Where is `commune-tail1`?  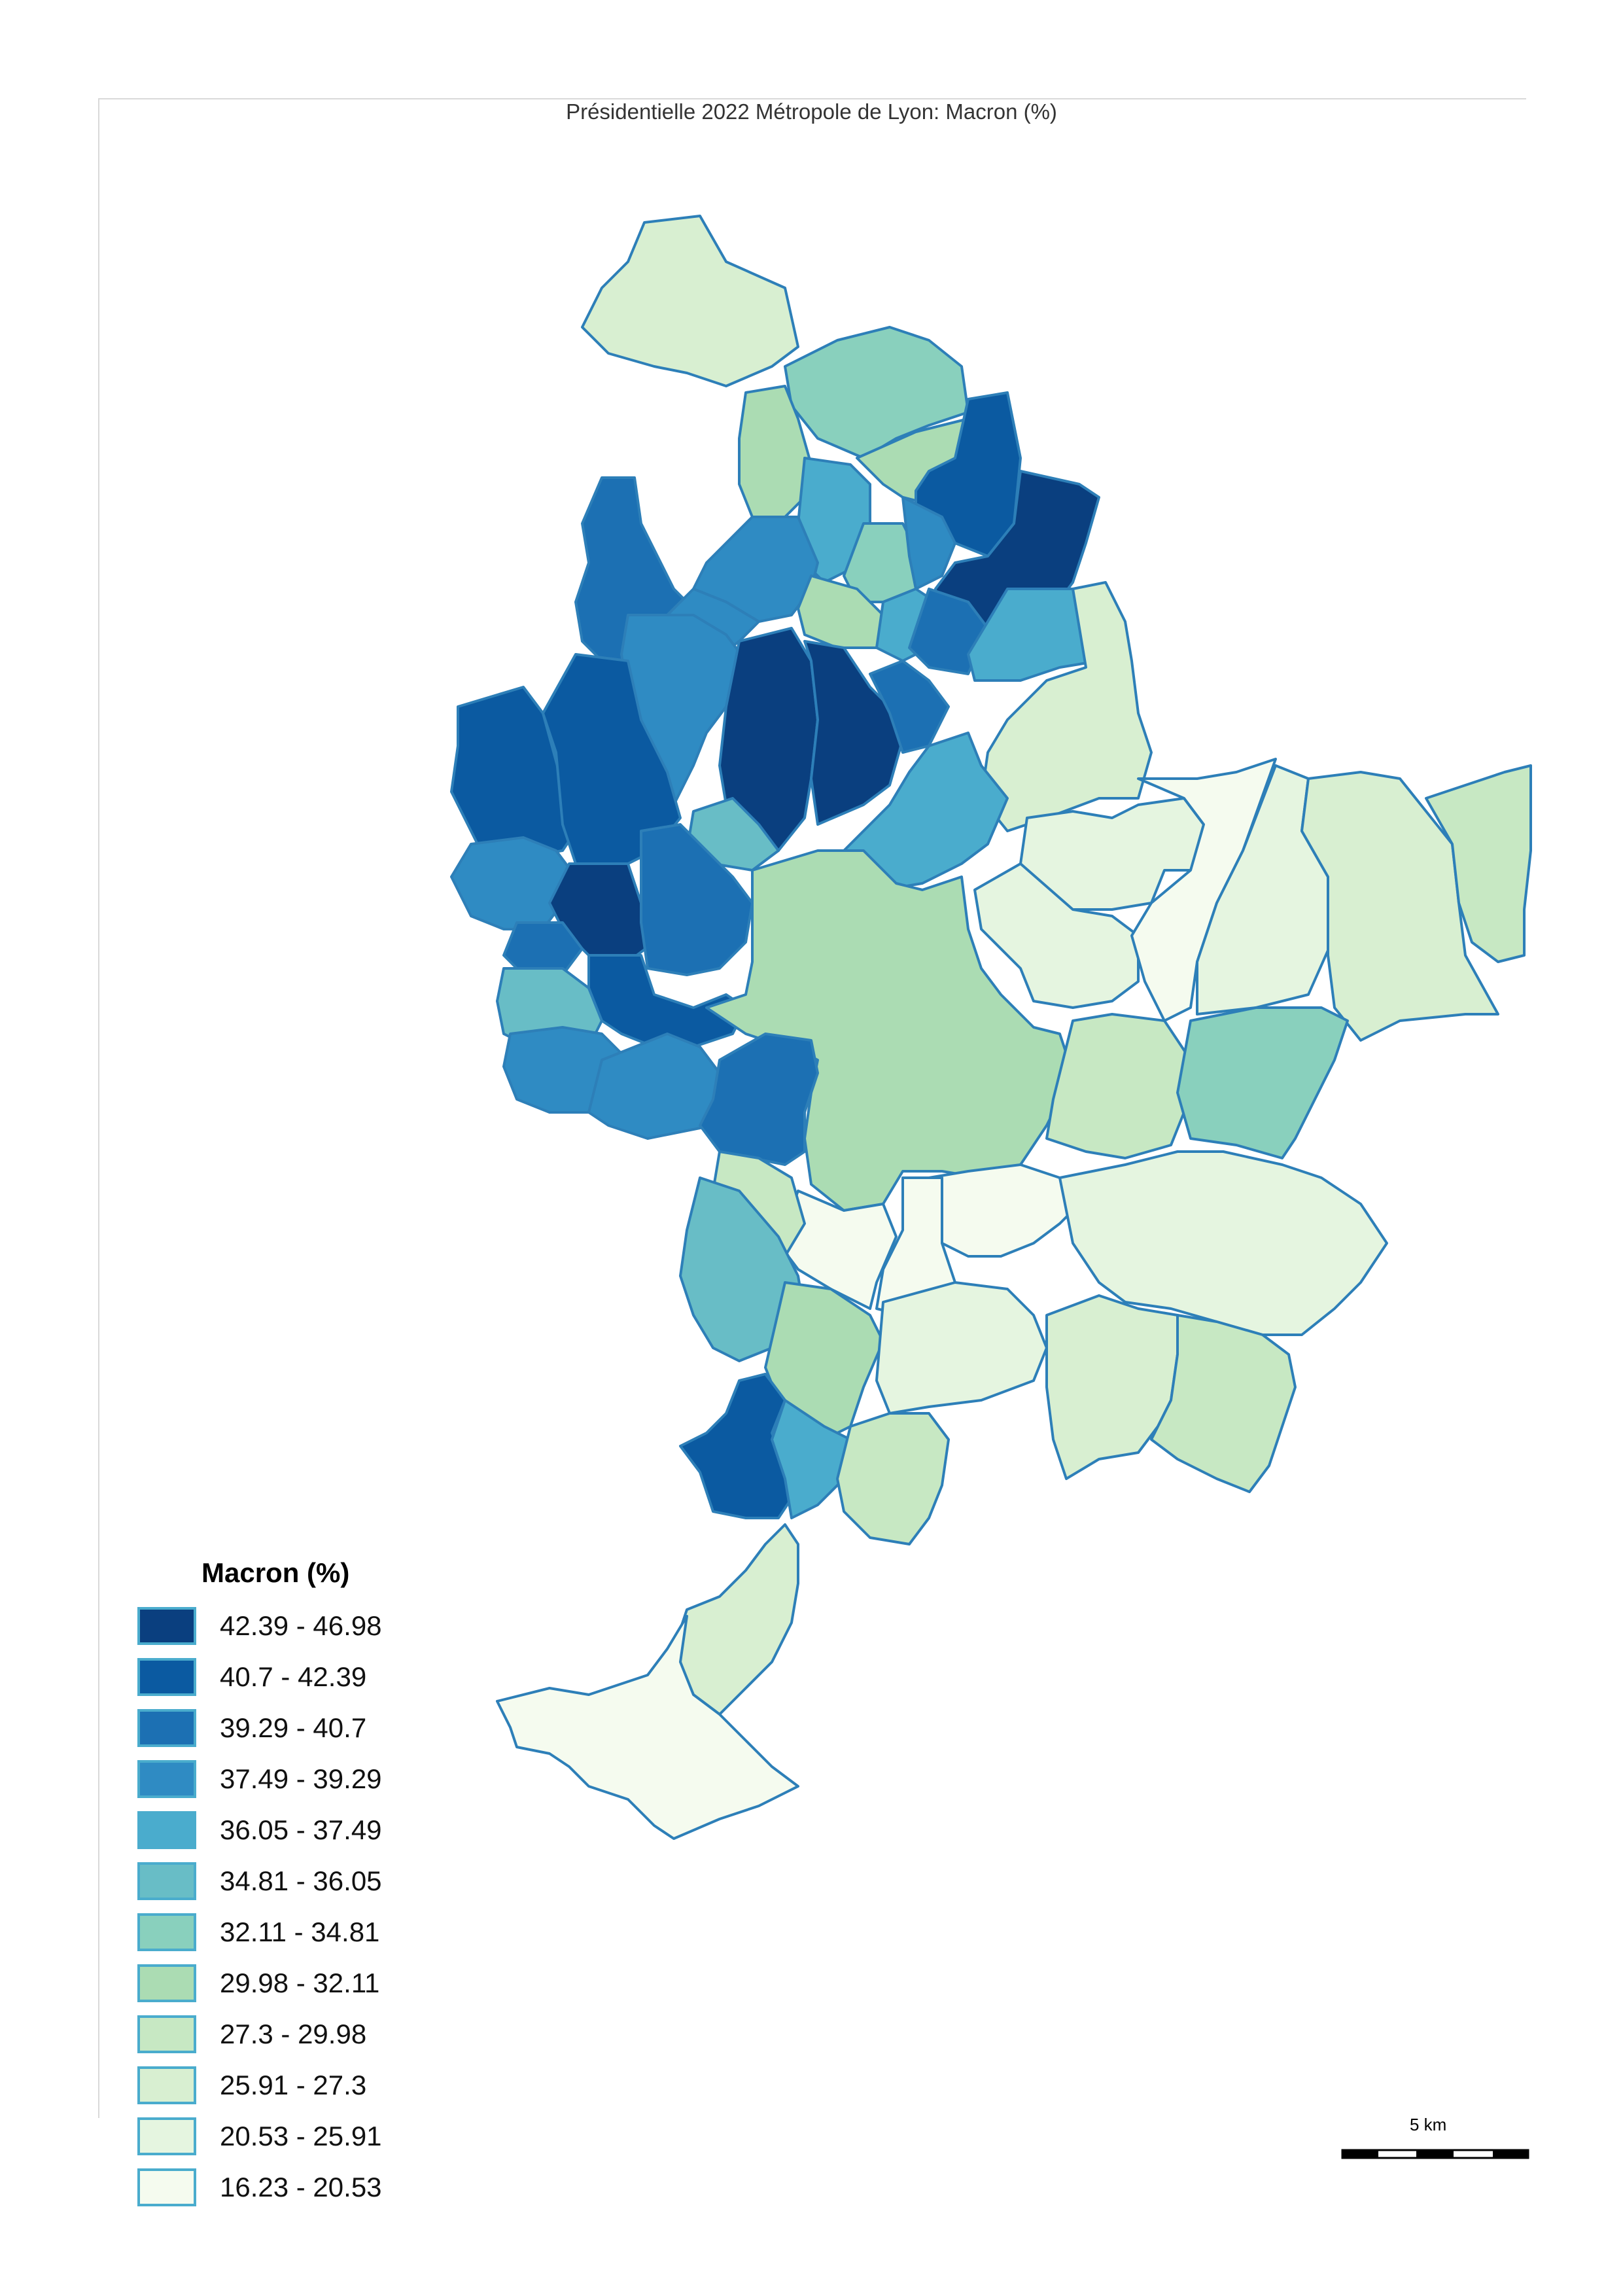 commune-tail1 is located at coordinates (736, 1619).